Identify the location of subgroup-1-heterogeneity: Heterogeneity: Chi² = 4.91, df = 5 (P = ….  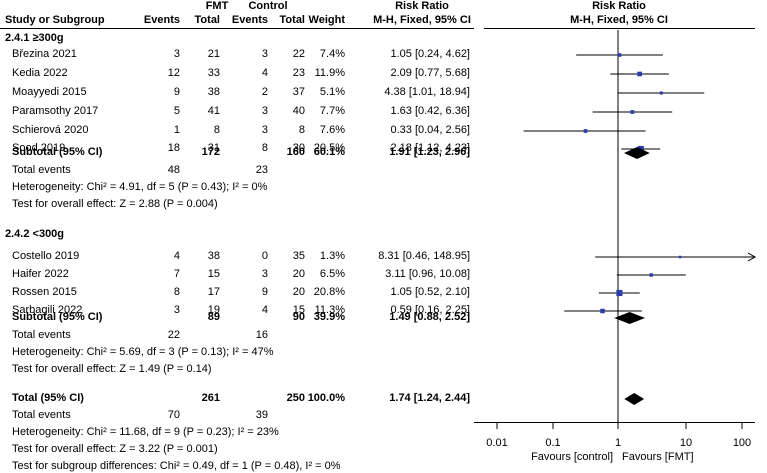
(140, 187).